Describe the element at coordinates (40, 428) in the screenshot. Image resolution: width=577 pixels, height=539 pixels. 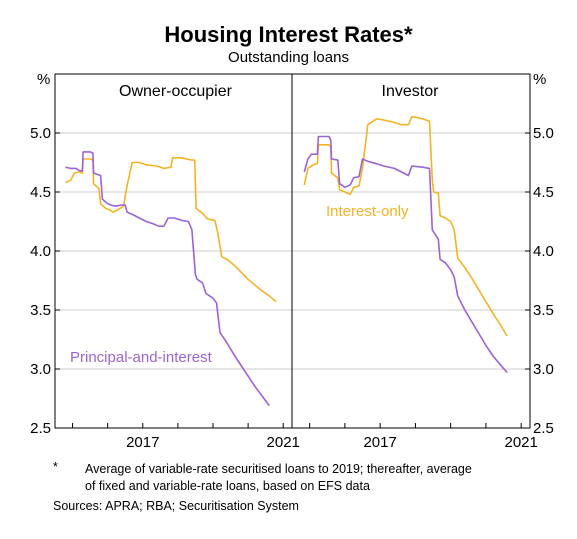
I see `y-tick-label-left: 2.5` at that location.